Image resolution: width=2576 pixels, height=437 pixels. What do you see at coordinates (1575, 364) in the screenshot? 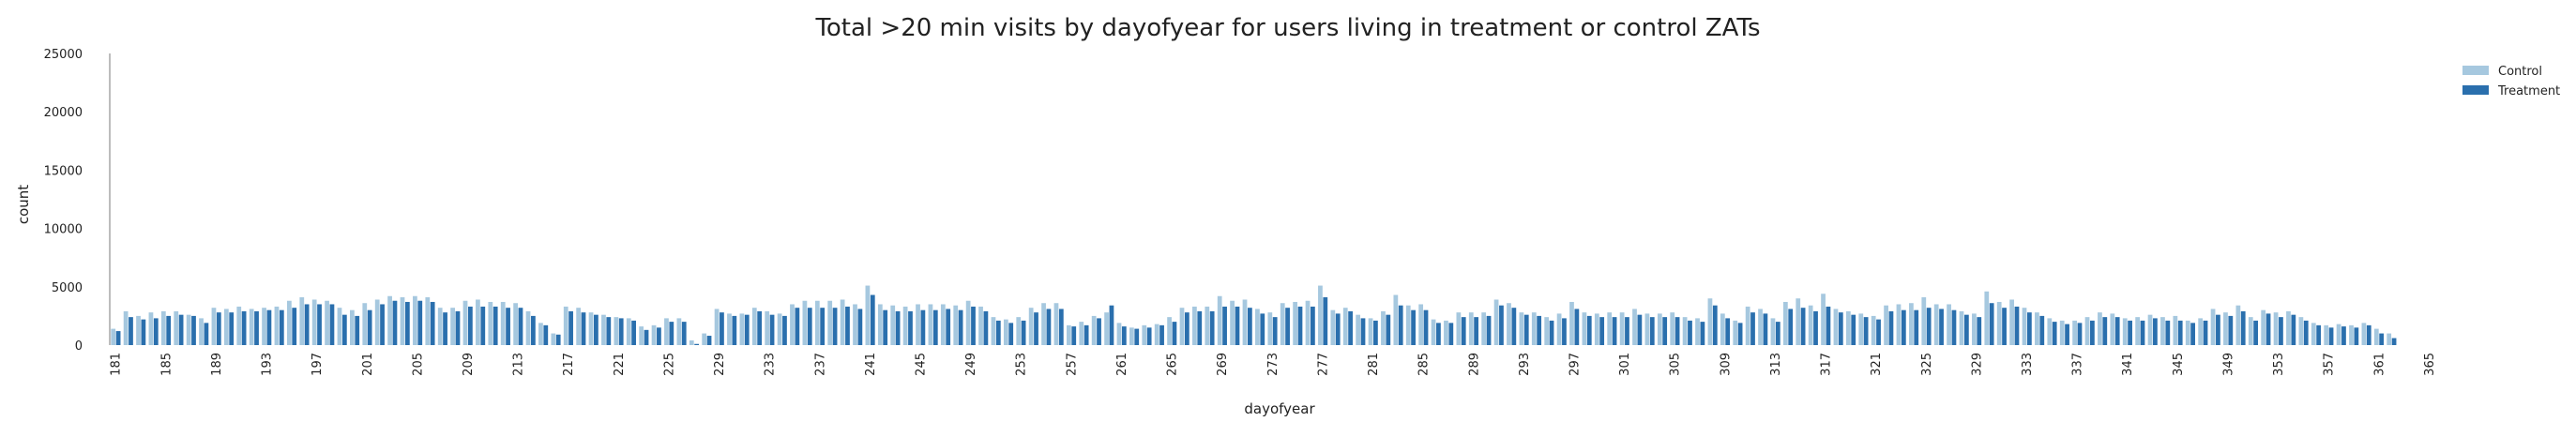
I see `x-tick-label: 297` at bounding box center [1575, 364].